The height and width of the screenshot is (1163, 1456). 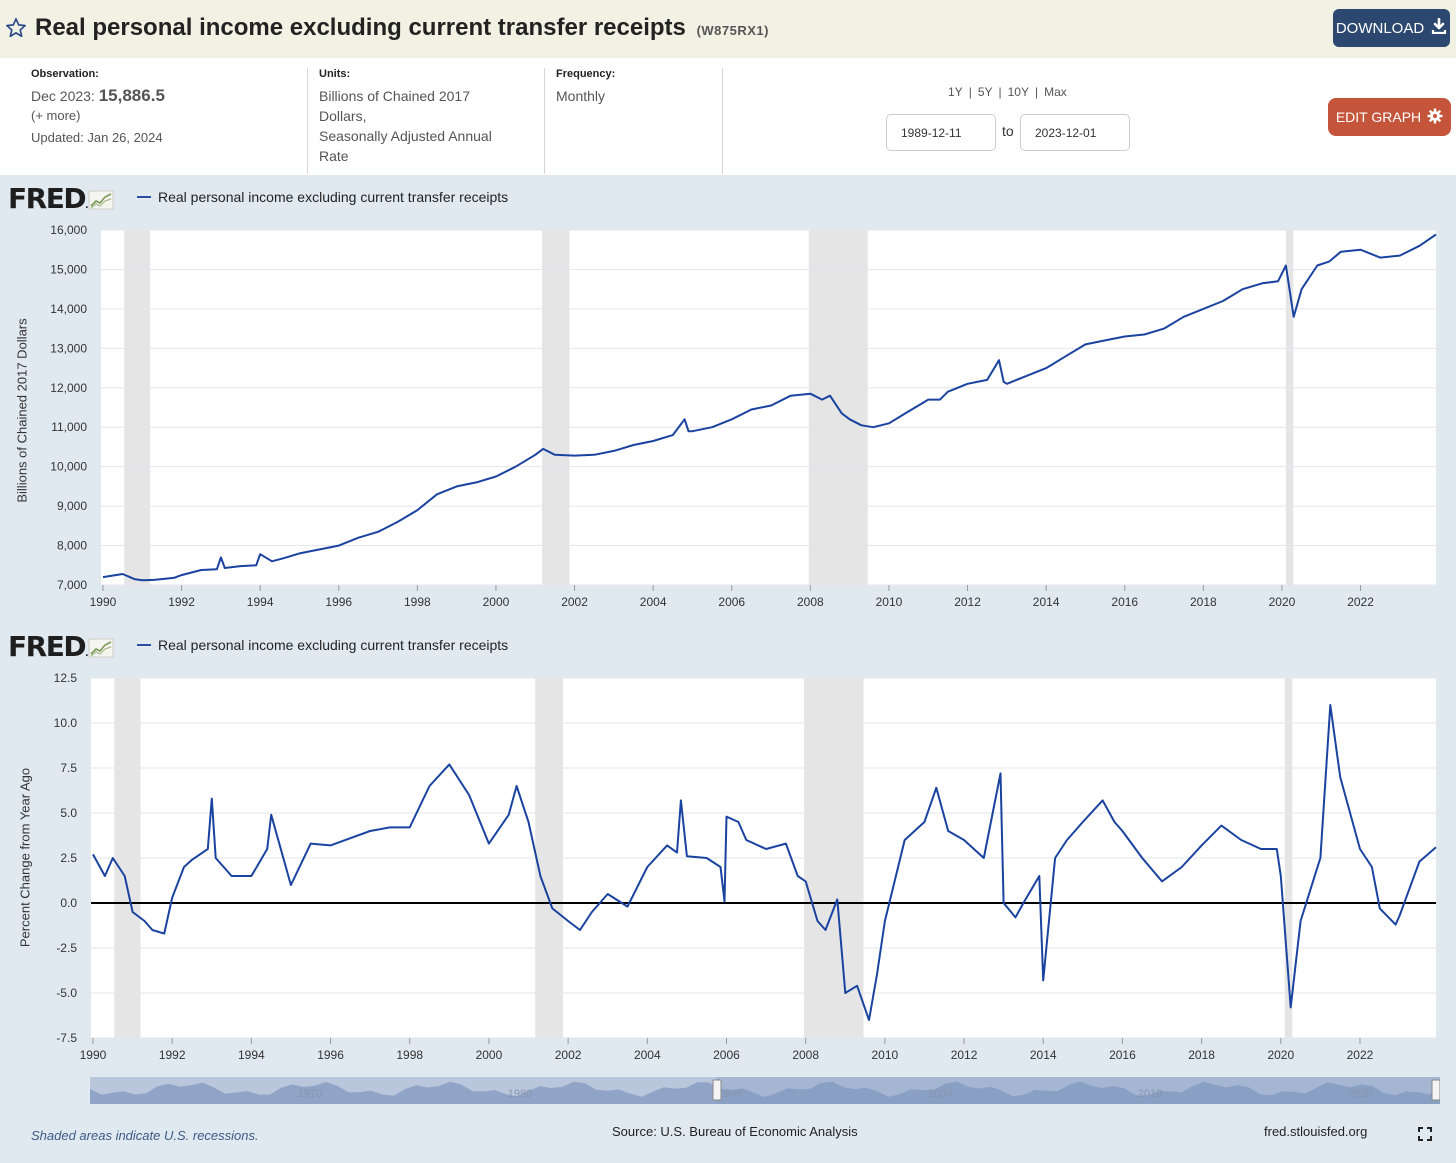 I want to click on source-text: Source: U.S. Bureau of Economic Analysis, so click(x=735, y=1131).